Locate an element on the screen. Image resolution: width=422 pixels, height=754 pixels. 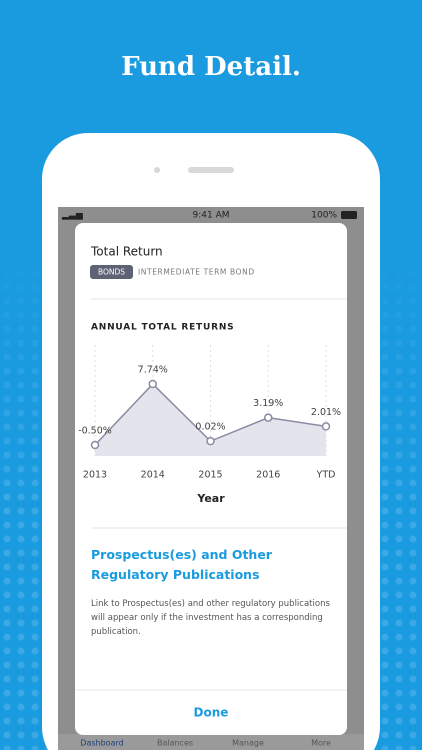
badge-label: BONDS is located at coordinates (111, 272).